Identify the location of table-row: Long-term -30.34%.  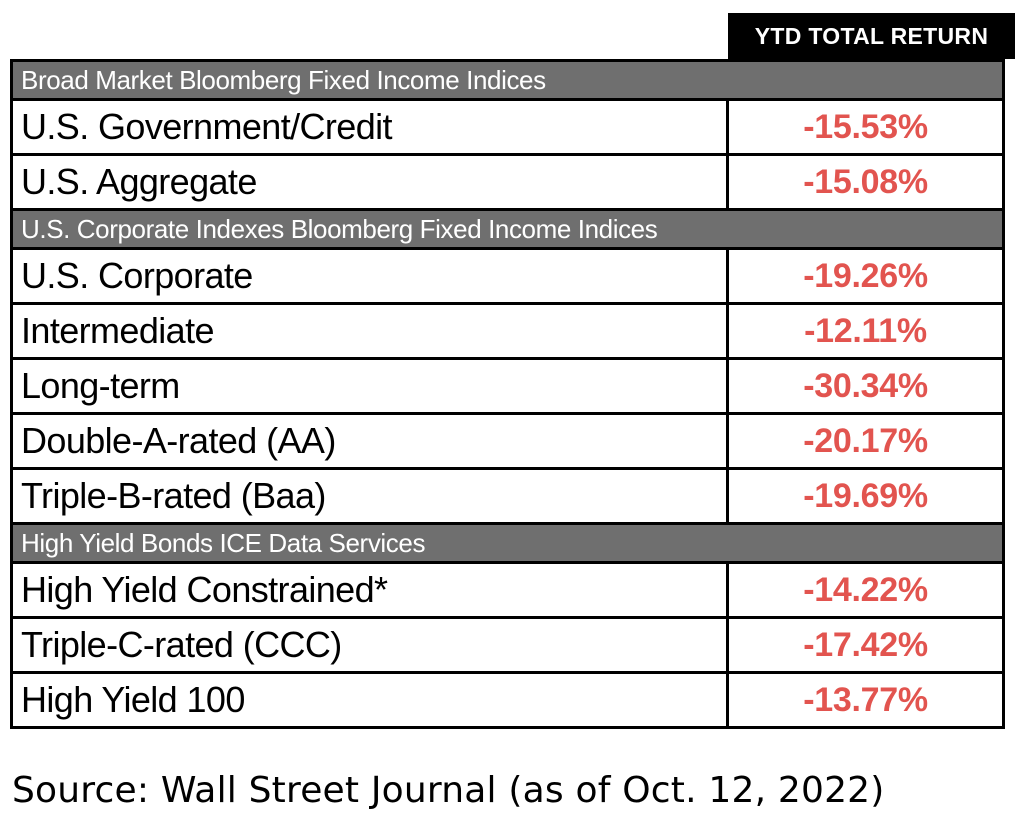
(507, 387).